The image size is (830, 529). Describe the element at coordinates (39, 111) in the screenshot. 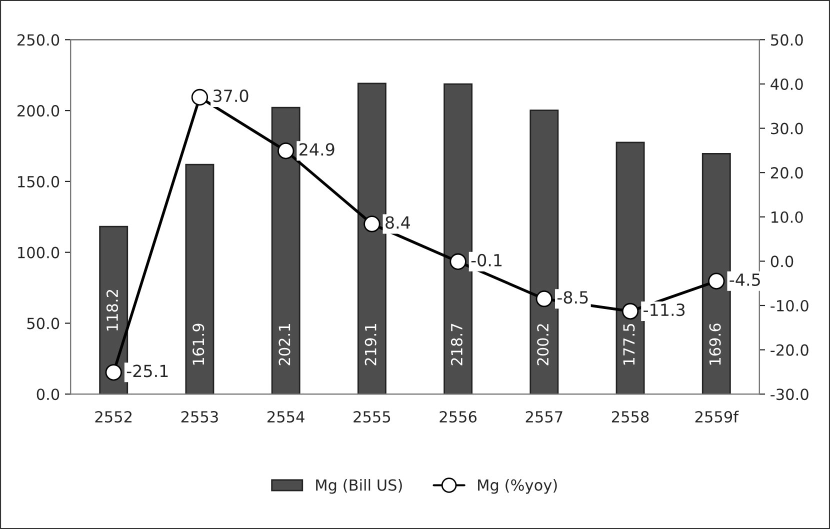

I see `y-tick-label: 200.0` at that location.